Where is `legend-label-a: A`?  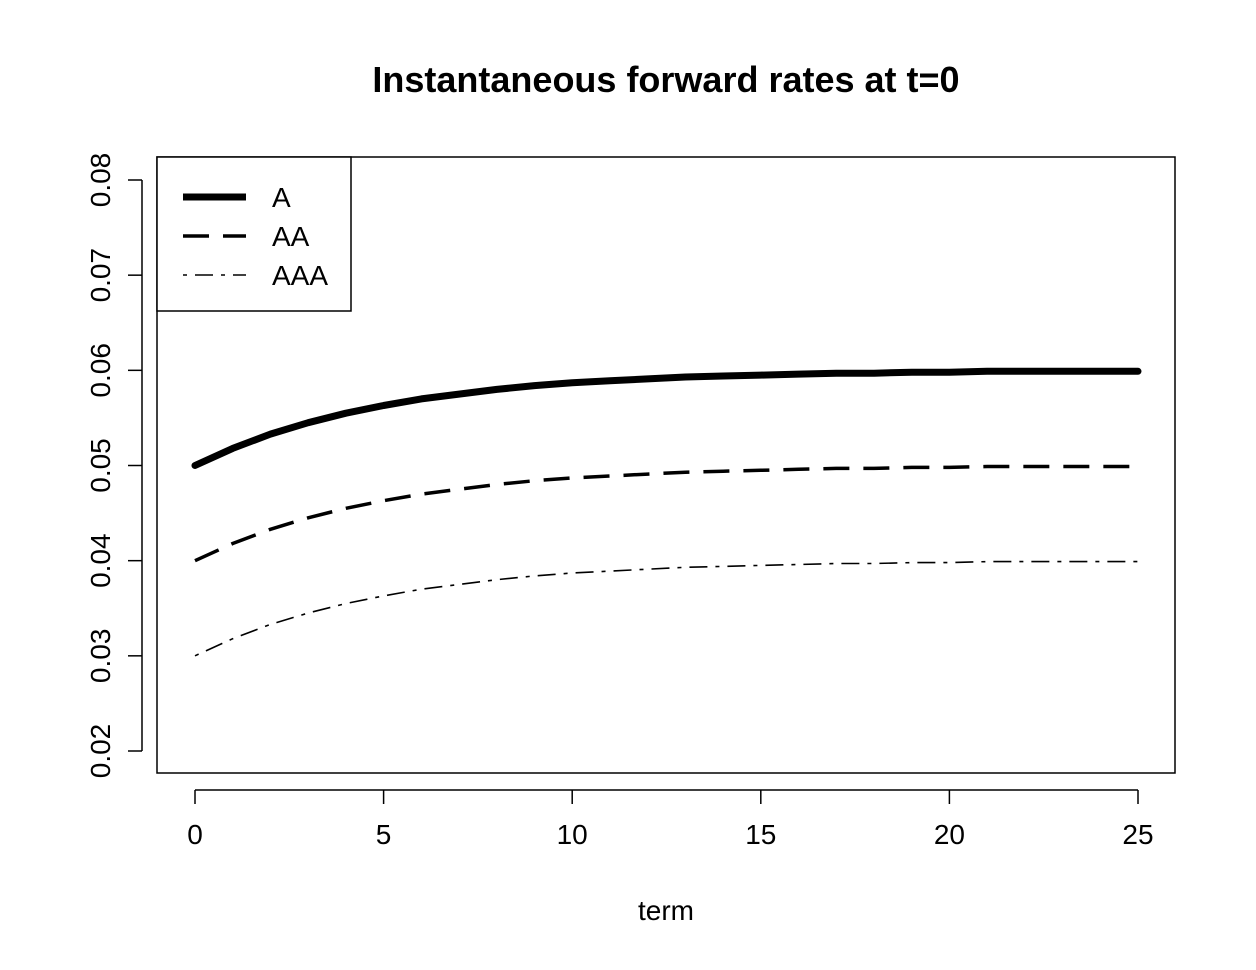
legend-label-a: A is located at coordinates (281, 197).